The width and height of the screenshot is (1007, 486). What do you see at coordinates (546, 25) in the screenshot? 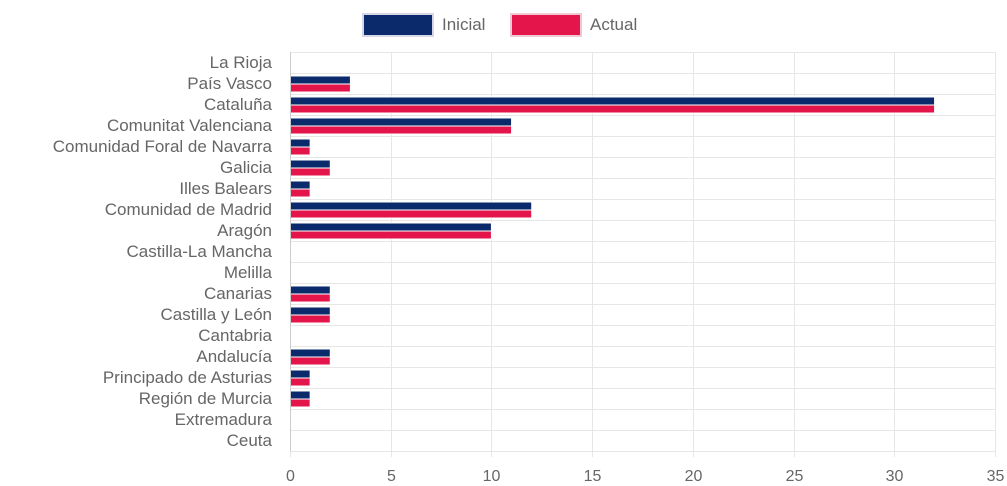
I see `legend-swatch-actual` at bounding box center [546, 25].